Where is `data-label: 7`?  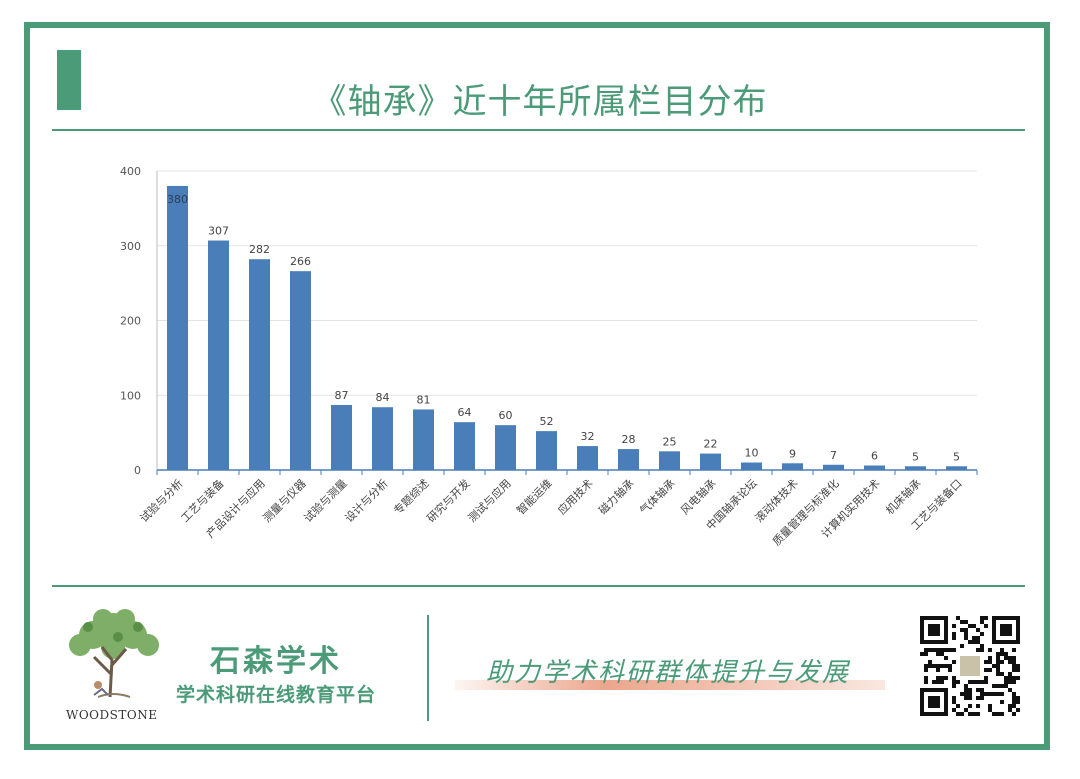 data-label: 7 is located at coordinates (833, 455).